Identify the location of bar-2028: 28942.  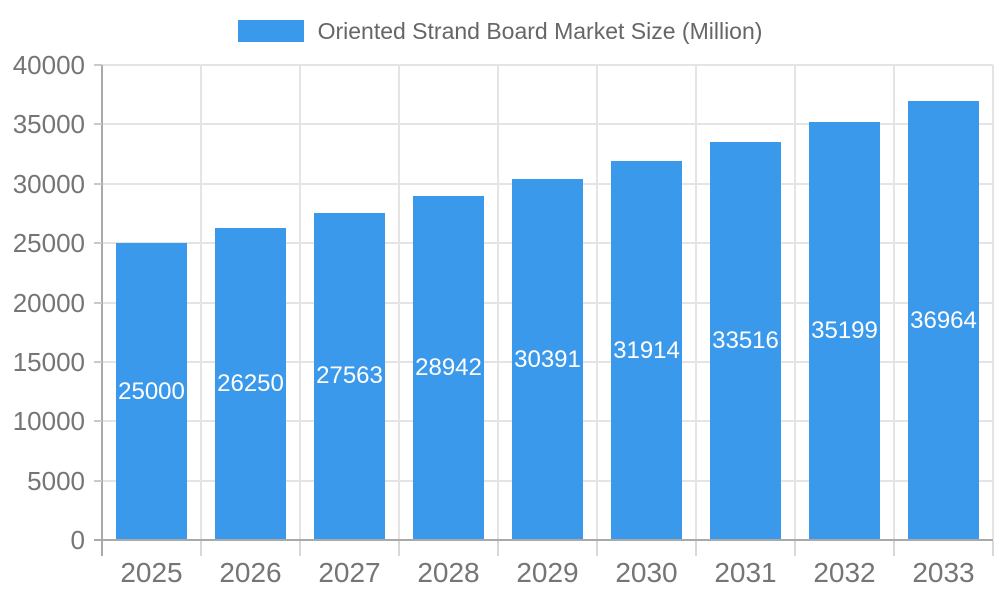
(448, 368).